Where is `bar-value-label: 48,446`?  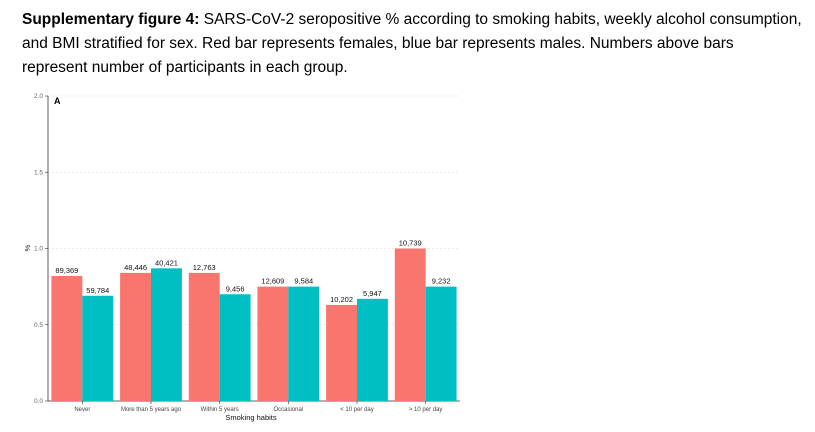 bar-value-label: 48,446 is located at coordinates (135, 267).